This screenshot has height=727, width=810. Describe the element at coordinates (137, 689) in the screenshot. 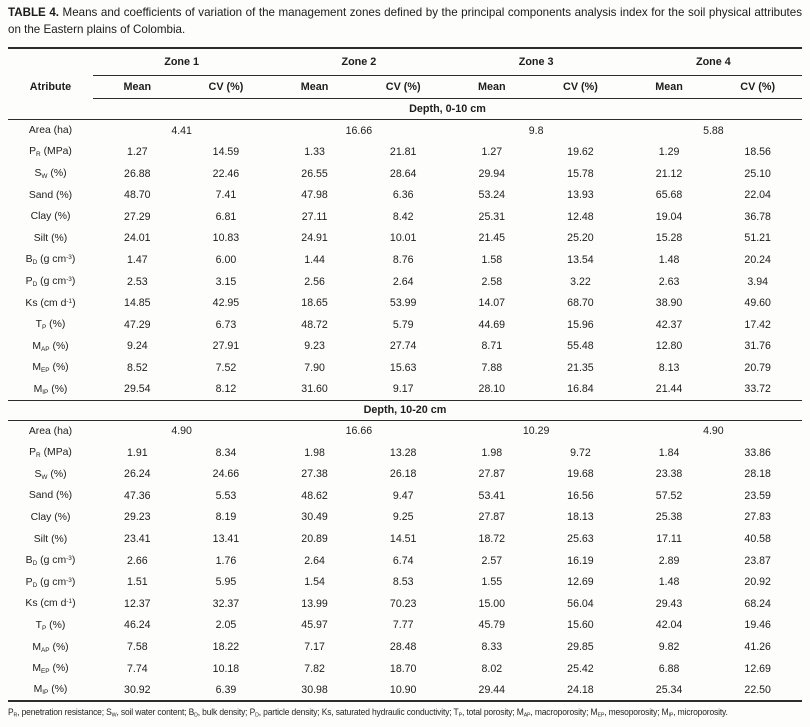

I see `cell-value: 30.92` at that location.